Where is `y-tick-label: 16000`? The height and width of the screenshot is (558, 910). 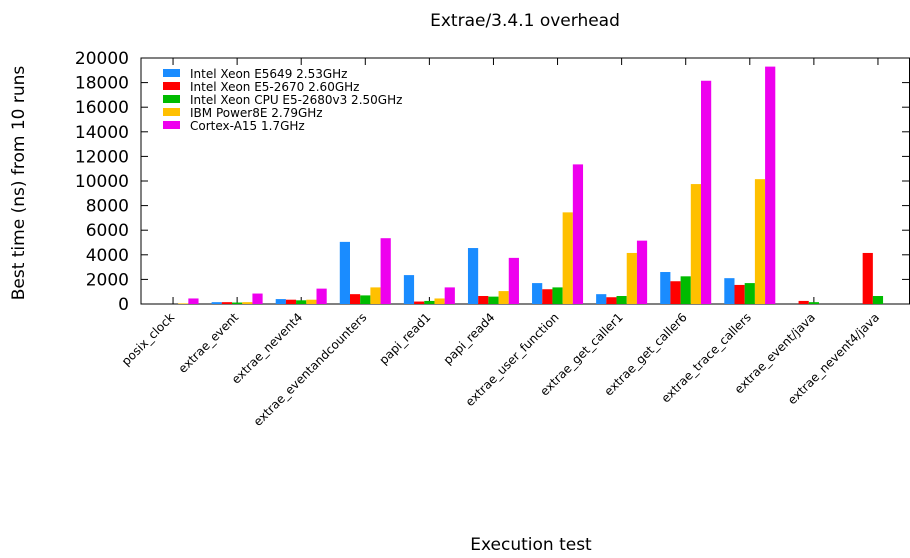 y-tick-label: 16000 is located at coordinates (102, 108).